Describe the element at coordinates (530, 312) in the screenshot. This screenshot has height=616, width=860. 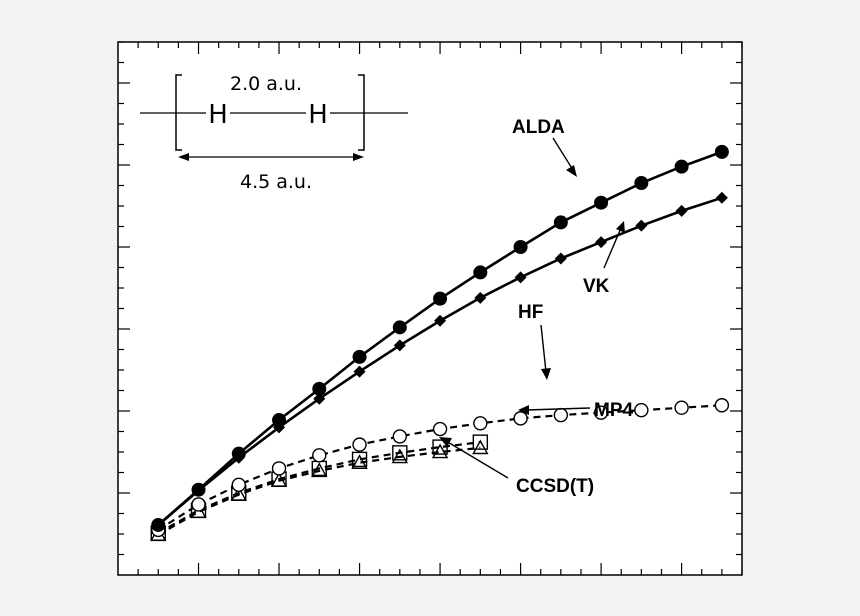
I see `label-hf: HF` at that location.